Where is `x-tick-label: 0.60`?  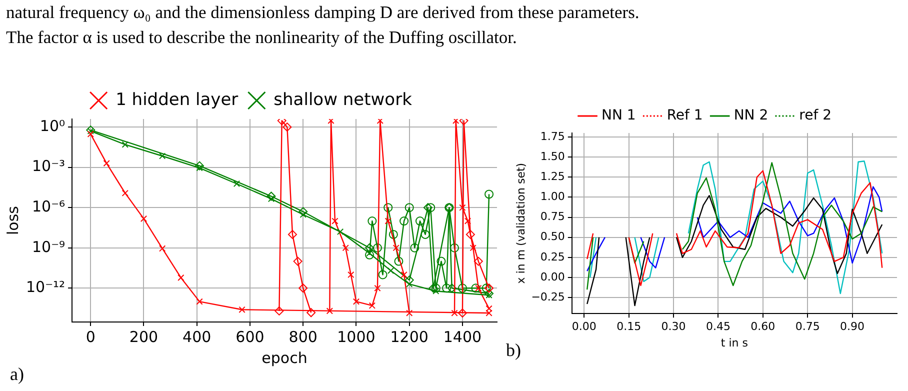 x-tick-label: 0.60 is located at coordinates (763, 327).